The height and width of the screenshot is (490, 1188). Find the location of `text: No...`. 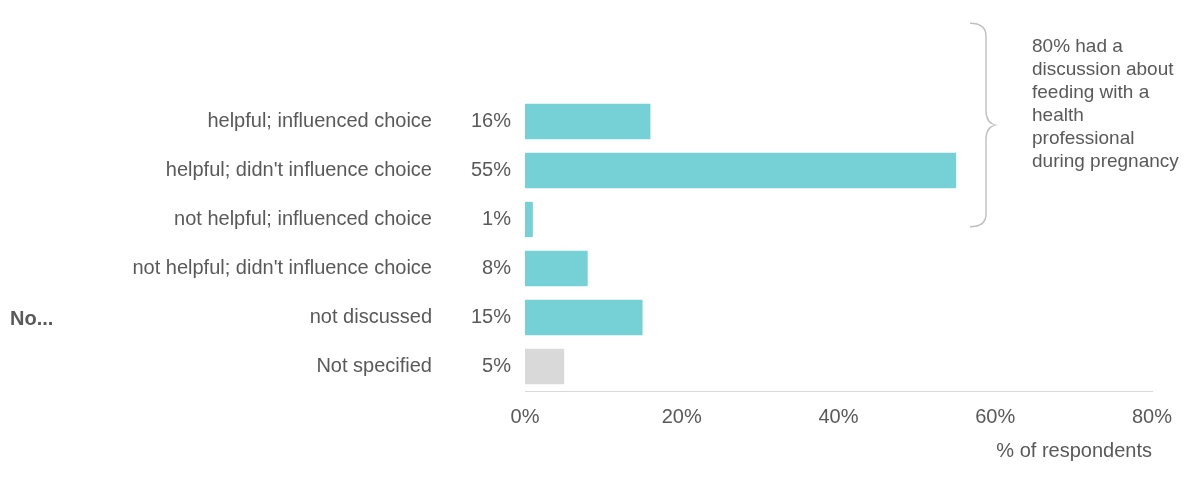

text: No... is located at coordinates (32, 318).